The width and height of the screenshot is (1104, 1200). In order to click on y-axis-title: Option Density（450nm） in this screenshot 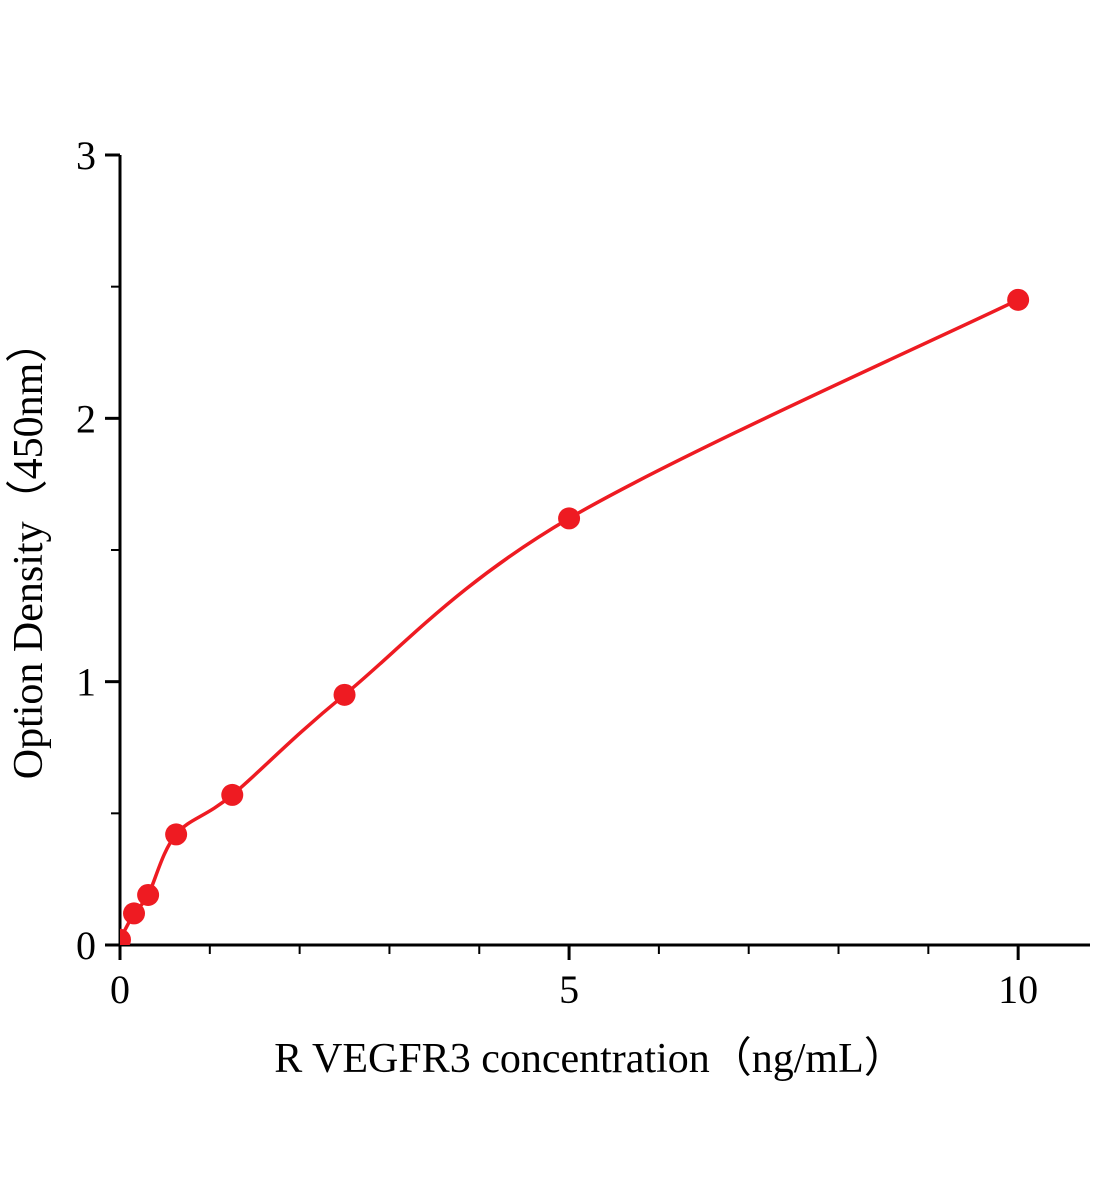, I will do `click(29, 550)`.